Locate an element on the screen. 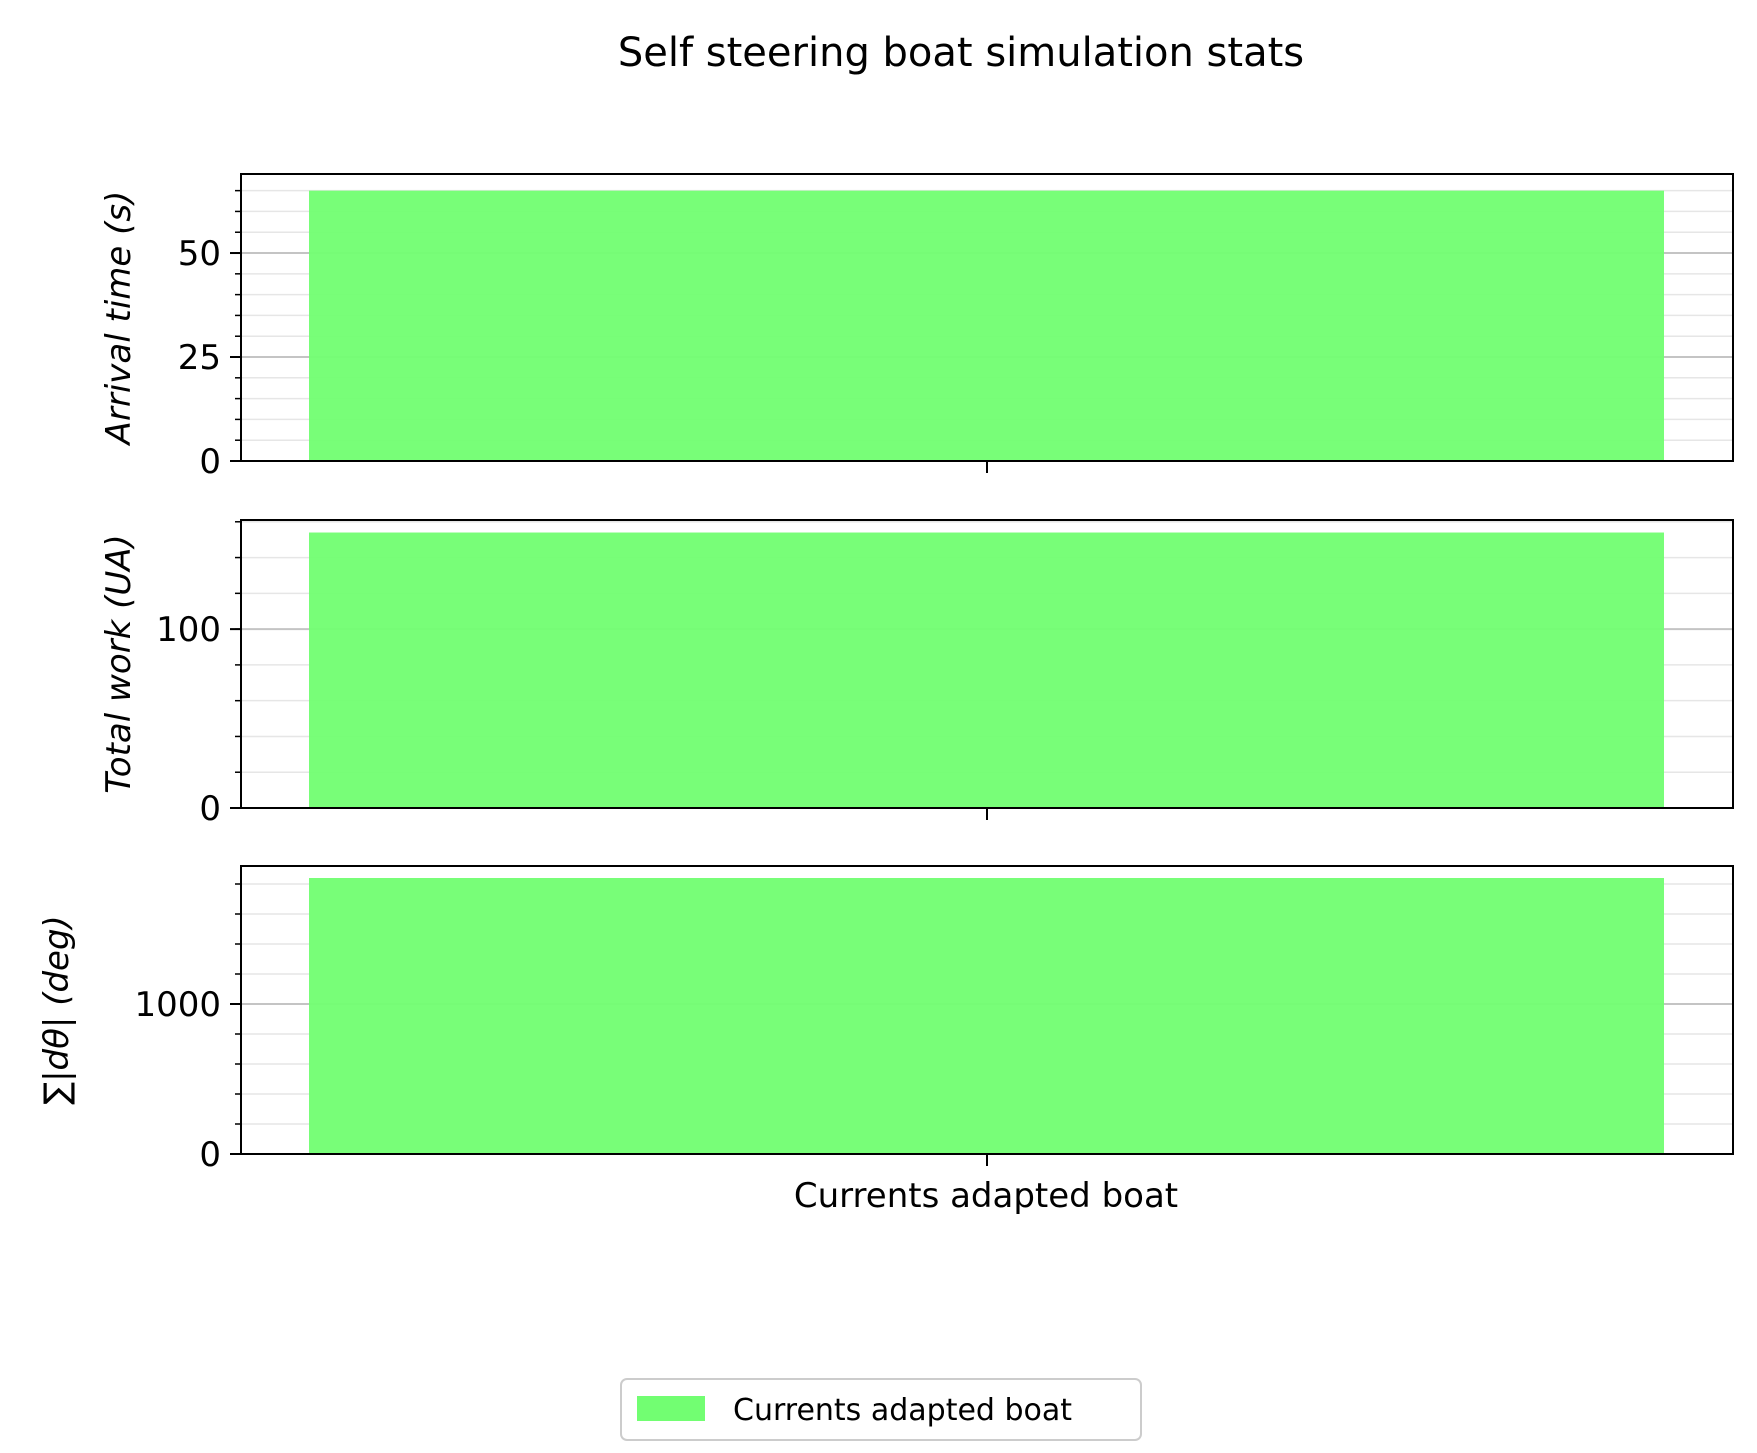  y-axis-label: Total work (UA) is located at coordinates (119, 664).